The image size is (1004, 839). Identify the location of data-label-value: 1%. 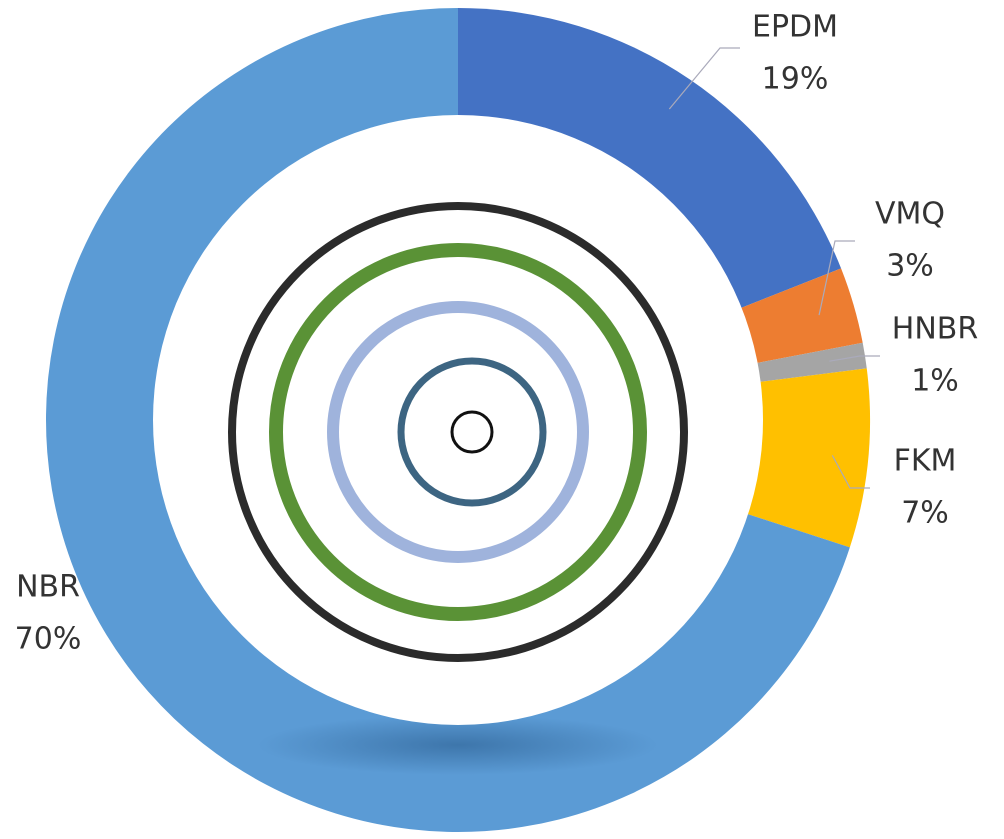
(935, 381).